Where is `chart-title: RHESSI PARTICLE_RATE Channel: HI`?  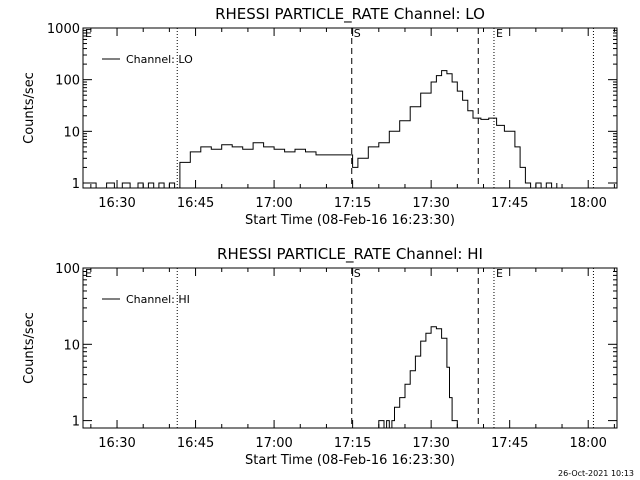 chart-title: RHESSI PARTICLE_RATE Channel: HI is located at coordinates (350, 254).